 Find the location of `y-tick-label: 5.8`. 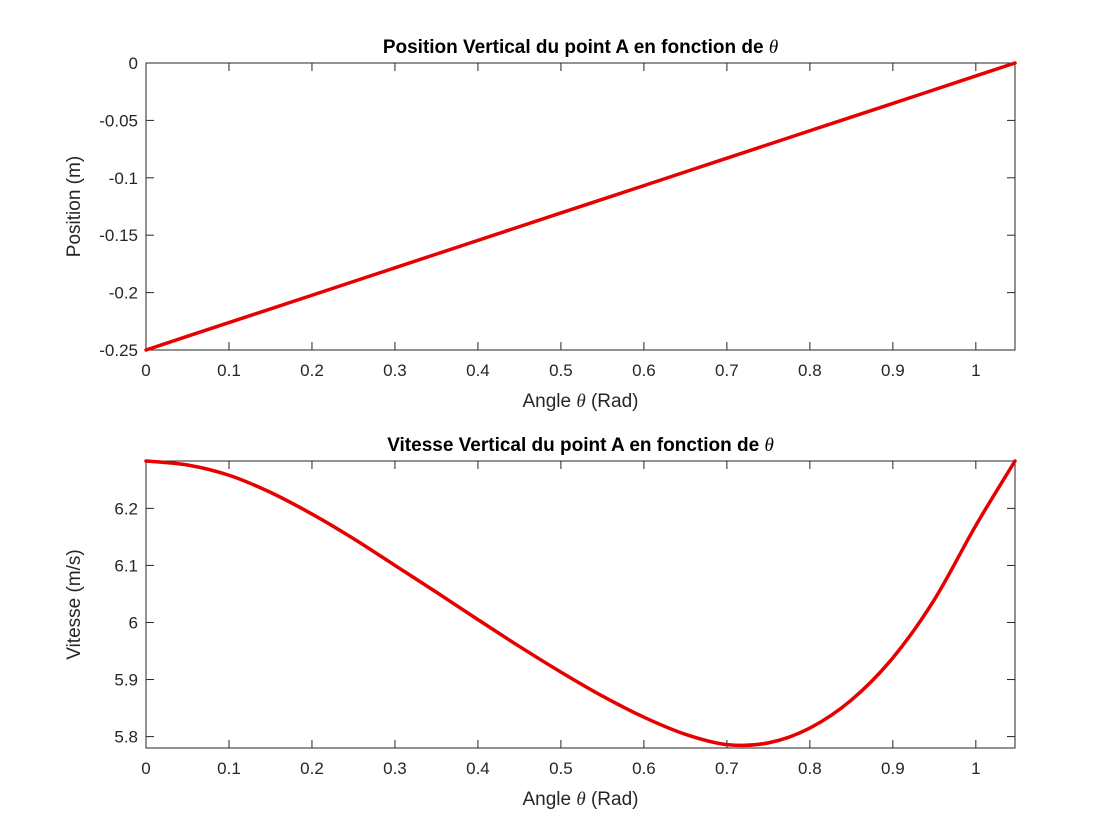

y-tick-label: 5.8 is located at coordinates (126, 737).